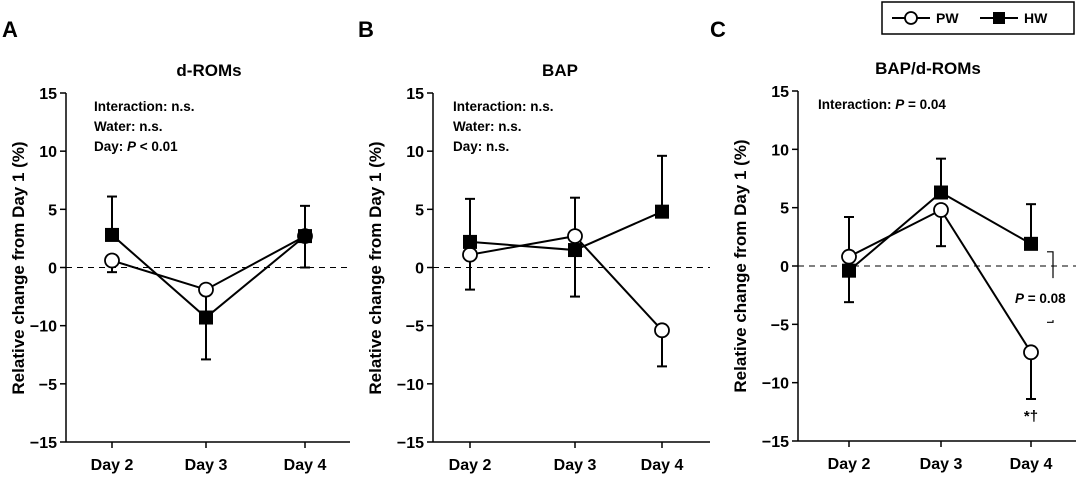 This screenshot has width=1080, height=480. Describe the element at coordinates (136, 146) in the screenshot. I see `stat-line: Day: P < 0.01` at that location.